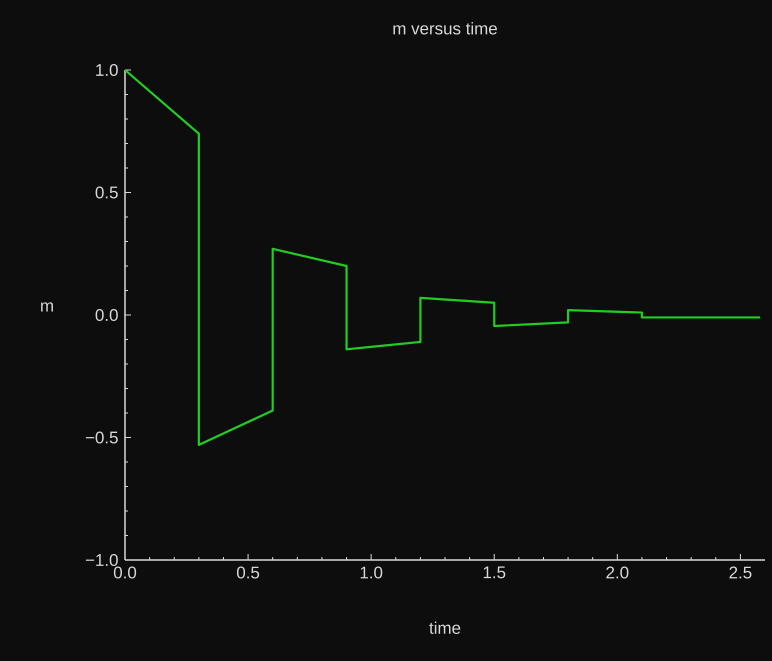 This screenshot has width=772, height=661. I want to click on x-tick-label: 0.5, so click(248, 572).